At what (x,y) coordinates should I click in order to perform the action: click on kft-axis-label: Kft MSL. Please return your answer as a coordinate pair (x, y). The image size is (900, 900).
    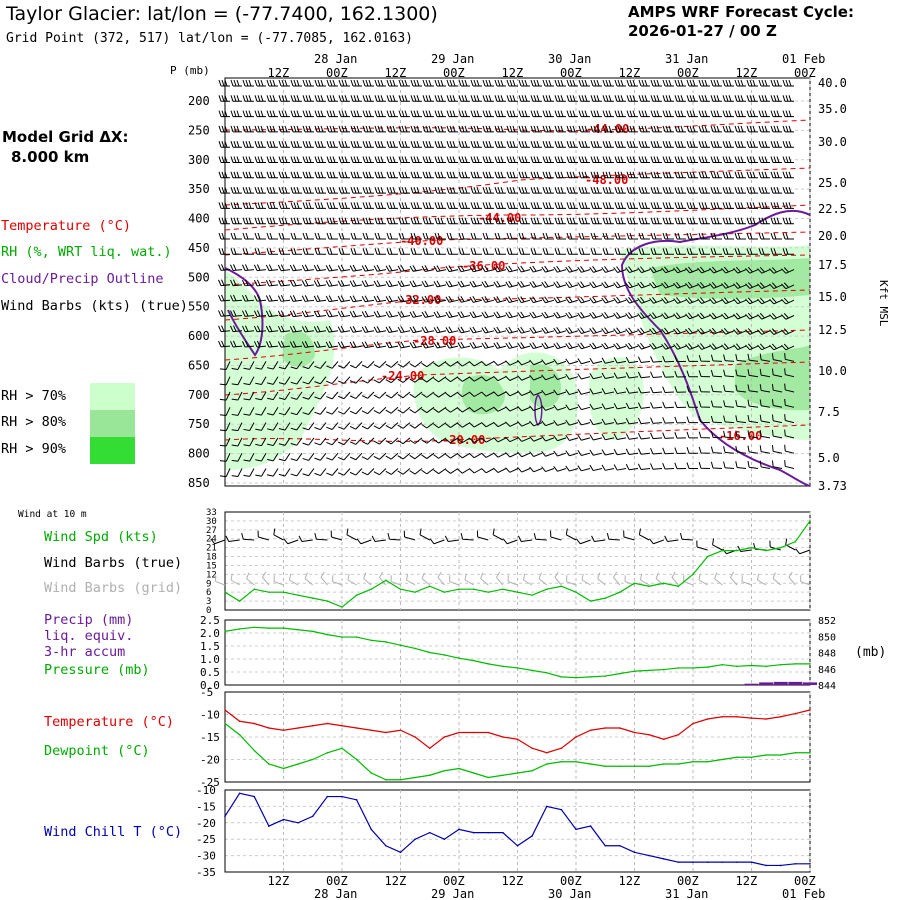
    Looking at the image, I should click on (883, 303).